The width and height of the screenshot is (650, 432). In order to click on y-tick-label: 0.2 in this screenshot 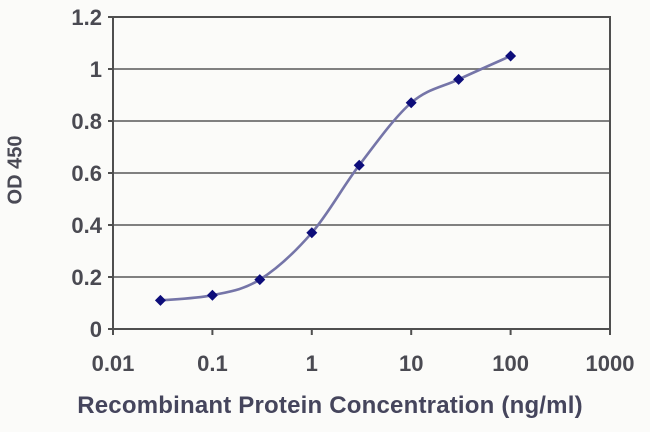, I will do `click(86, 277)`.